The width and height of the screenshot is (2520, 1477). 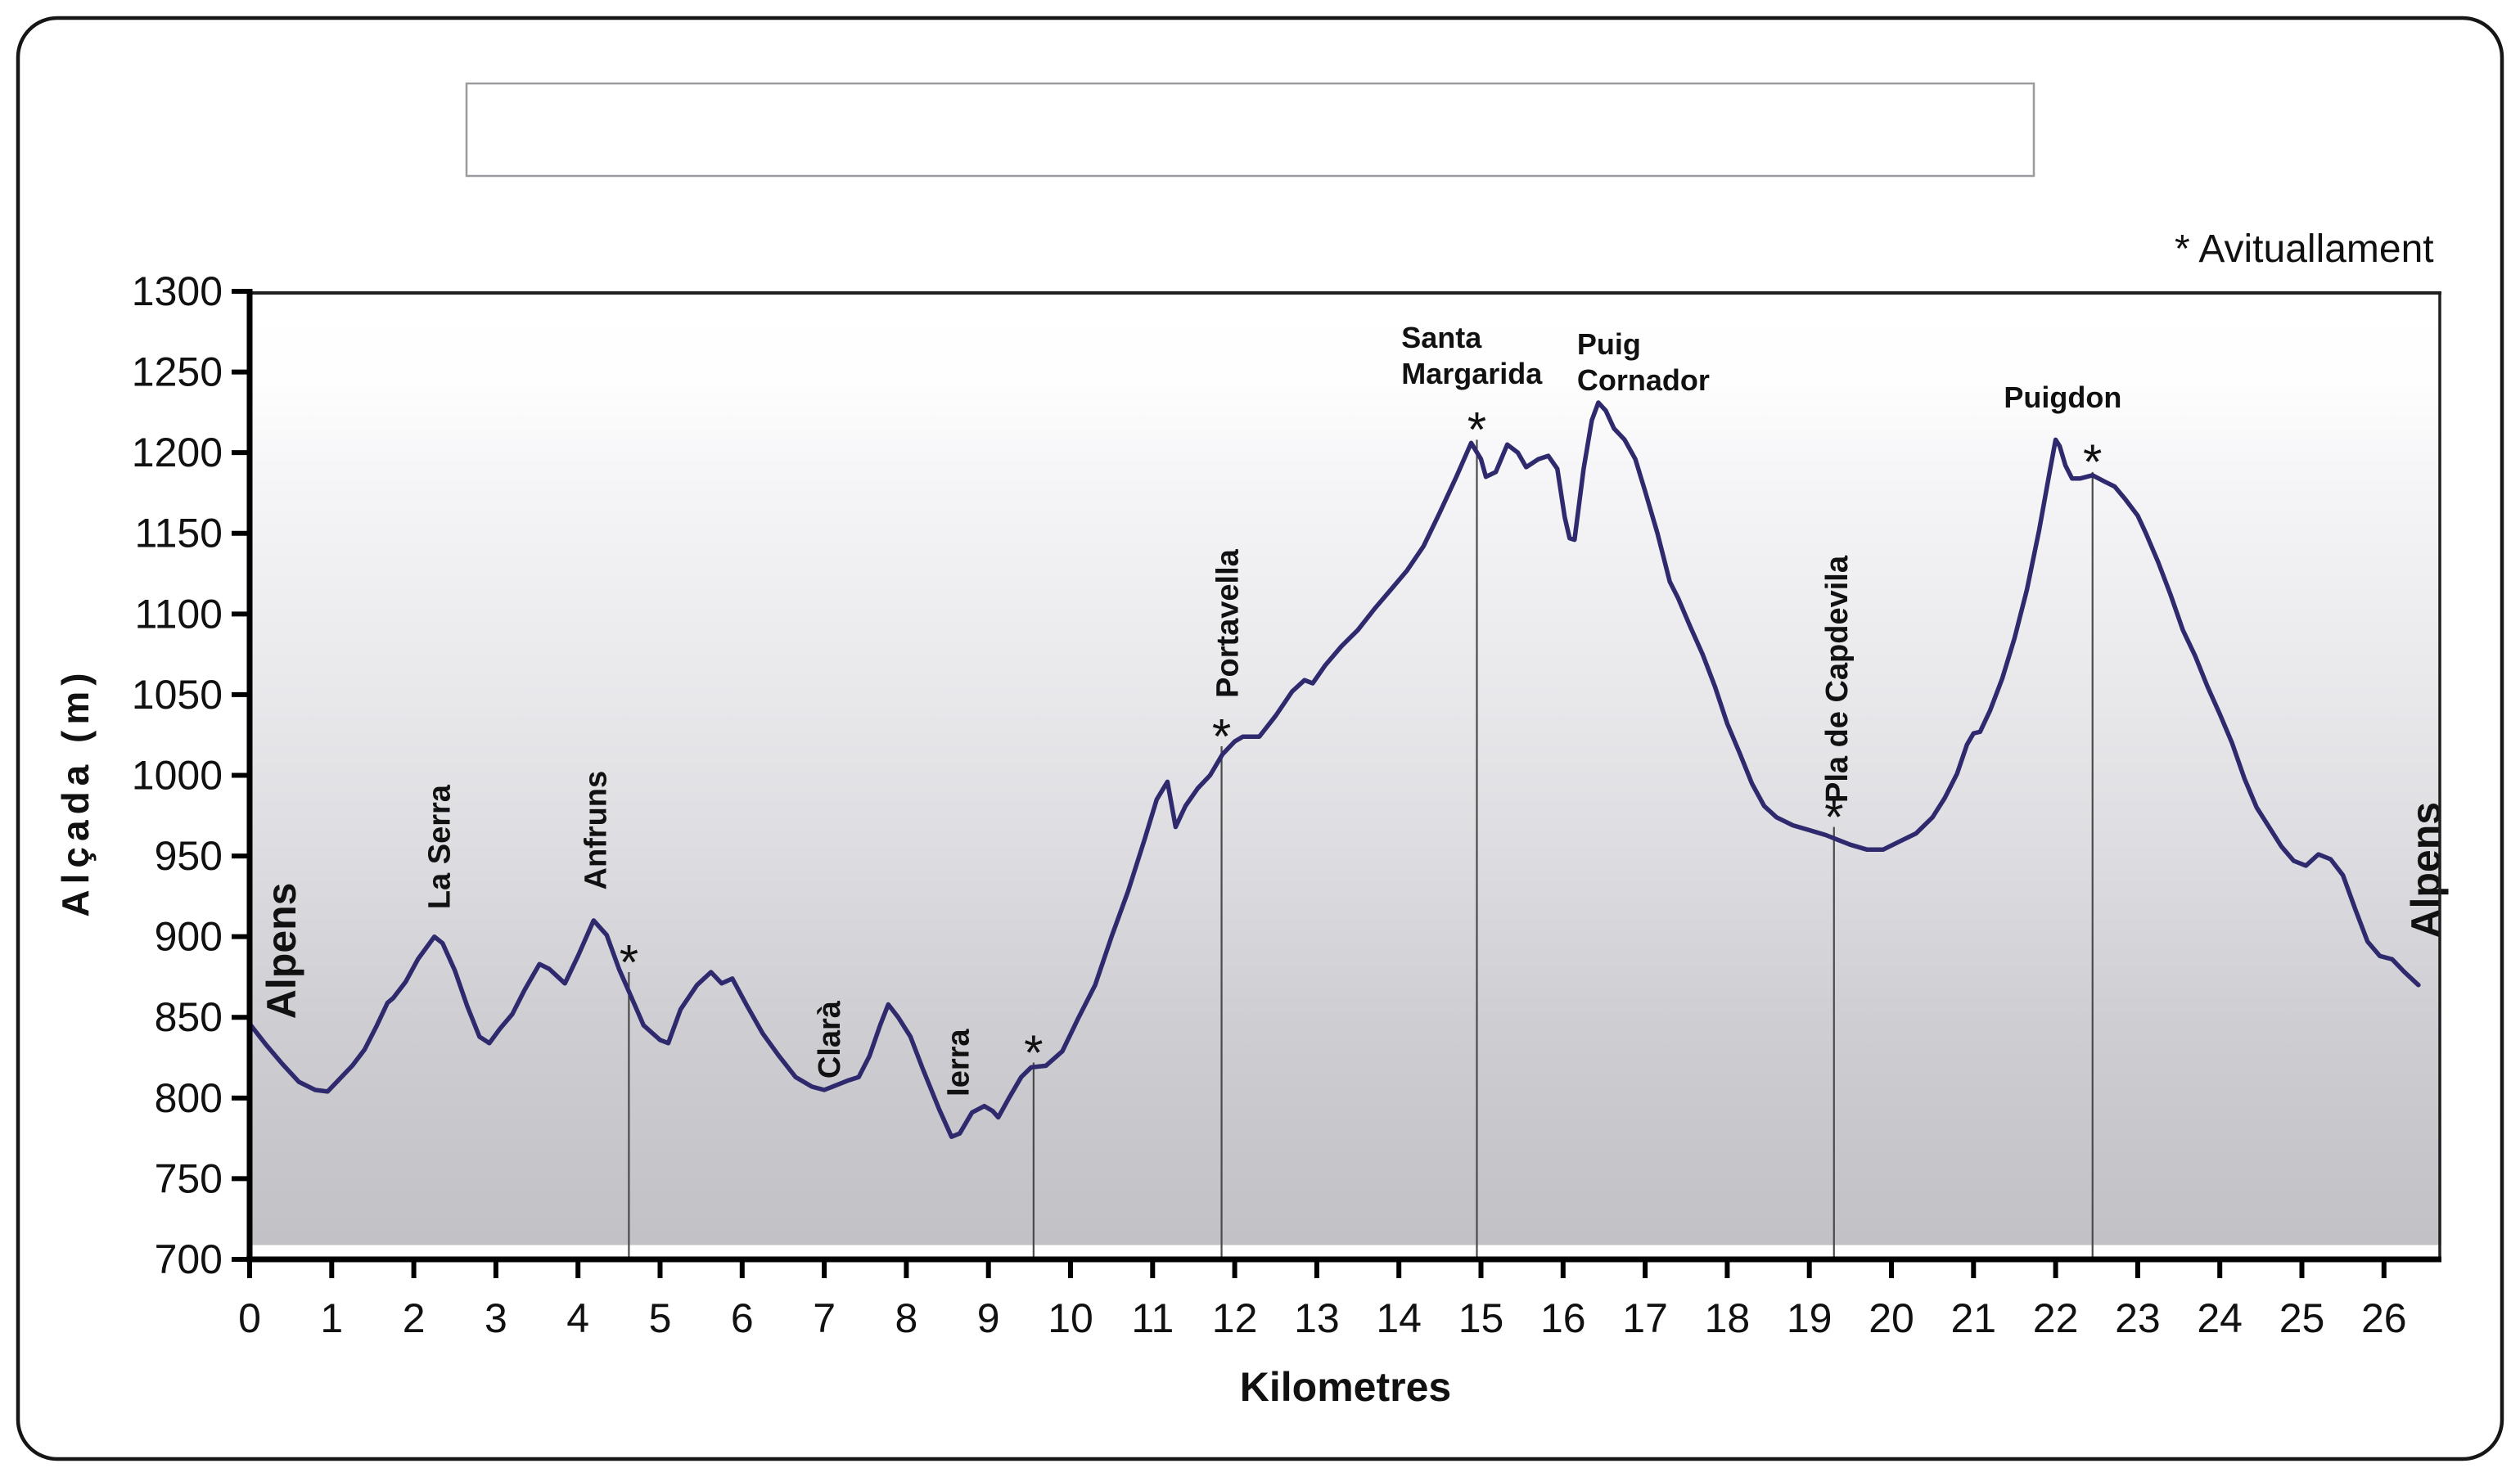 I want to click on x-tick-label: 14, so click(x=1399, y=1318).